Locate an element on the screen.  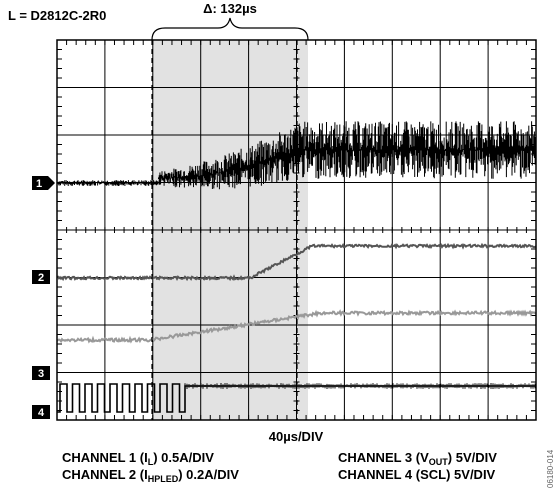
channel-label: CHANNEL 3 (VOUT) 5V/DIV is located at coordinates (417, 458).